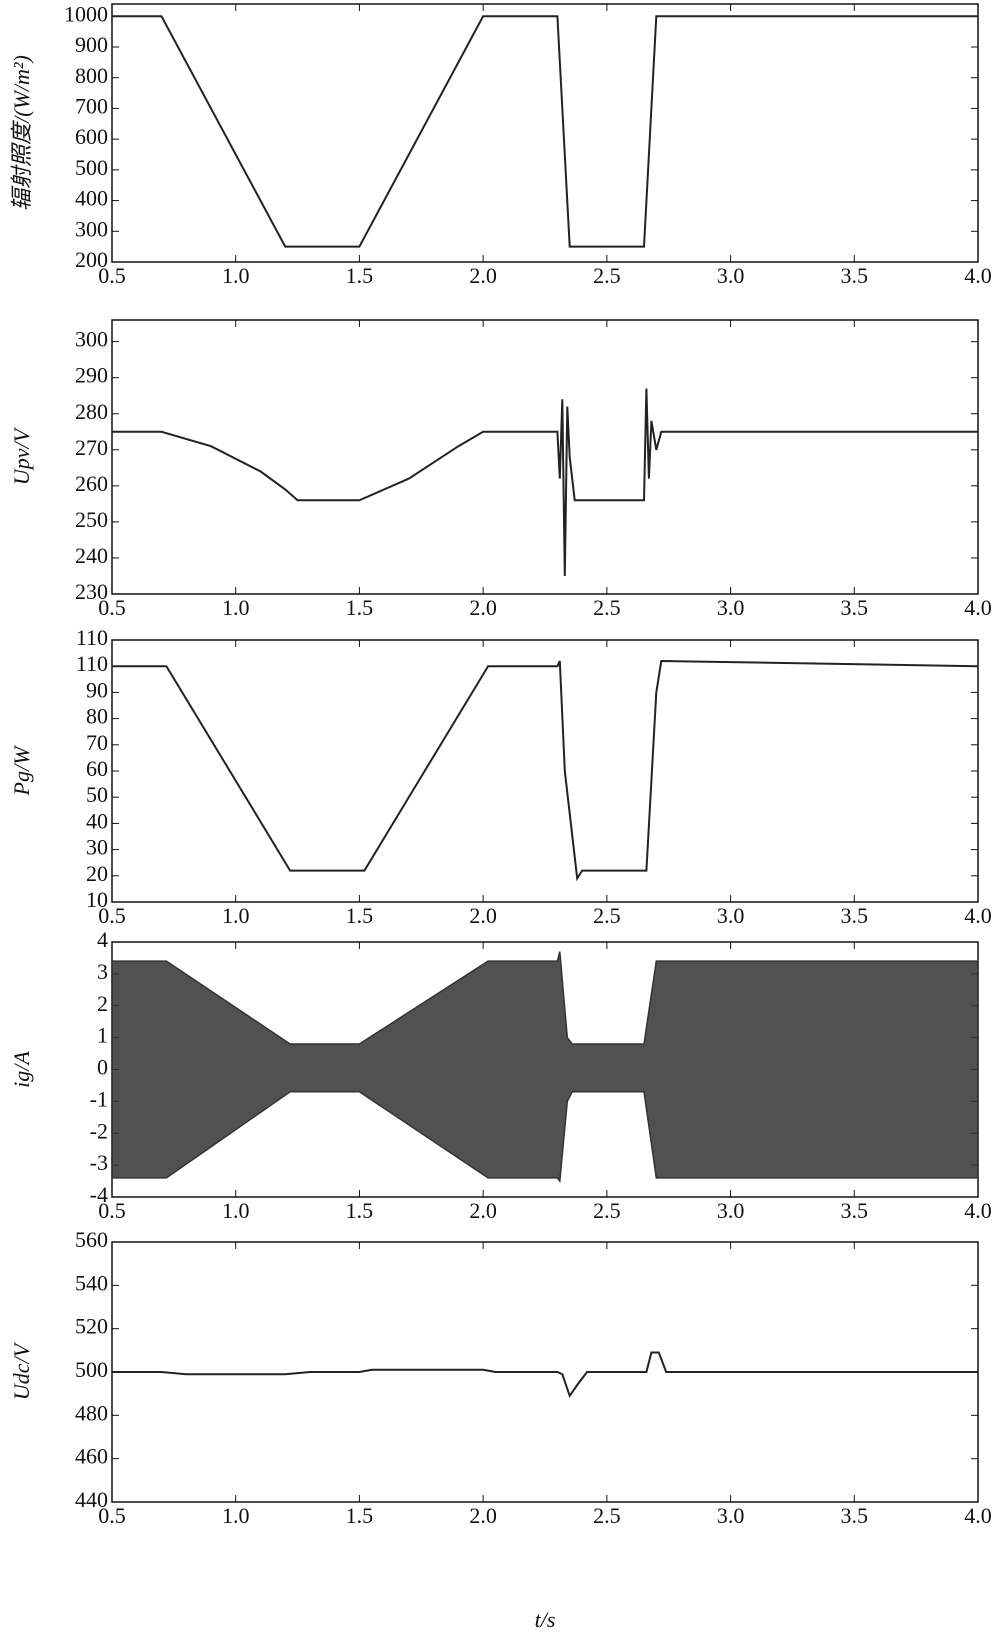  What do you see at coordinates (102, 1003) in the screenshot?
I see `y-tick-label: 2` at bounding box center [102, 1003].